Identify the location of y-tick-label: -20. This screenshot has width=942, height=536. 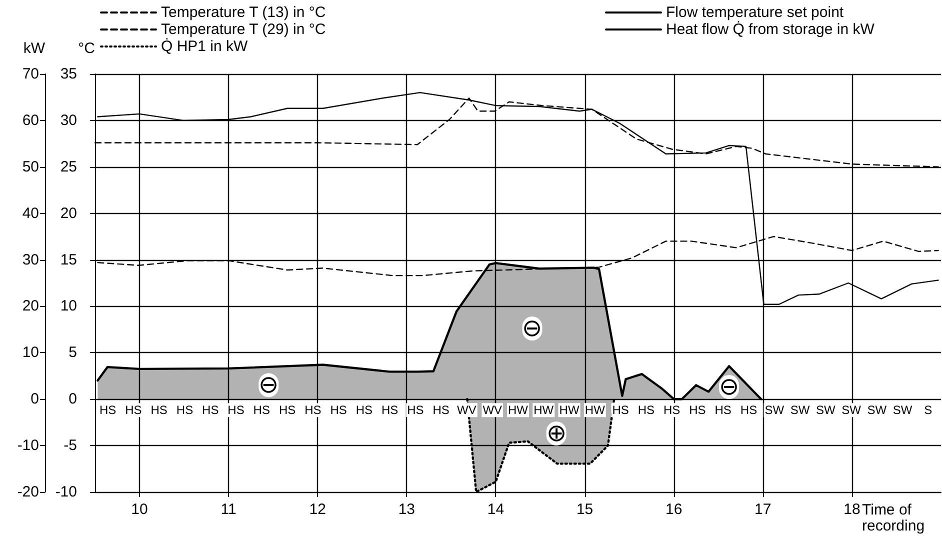
(28, 492).